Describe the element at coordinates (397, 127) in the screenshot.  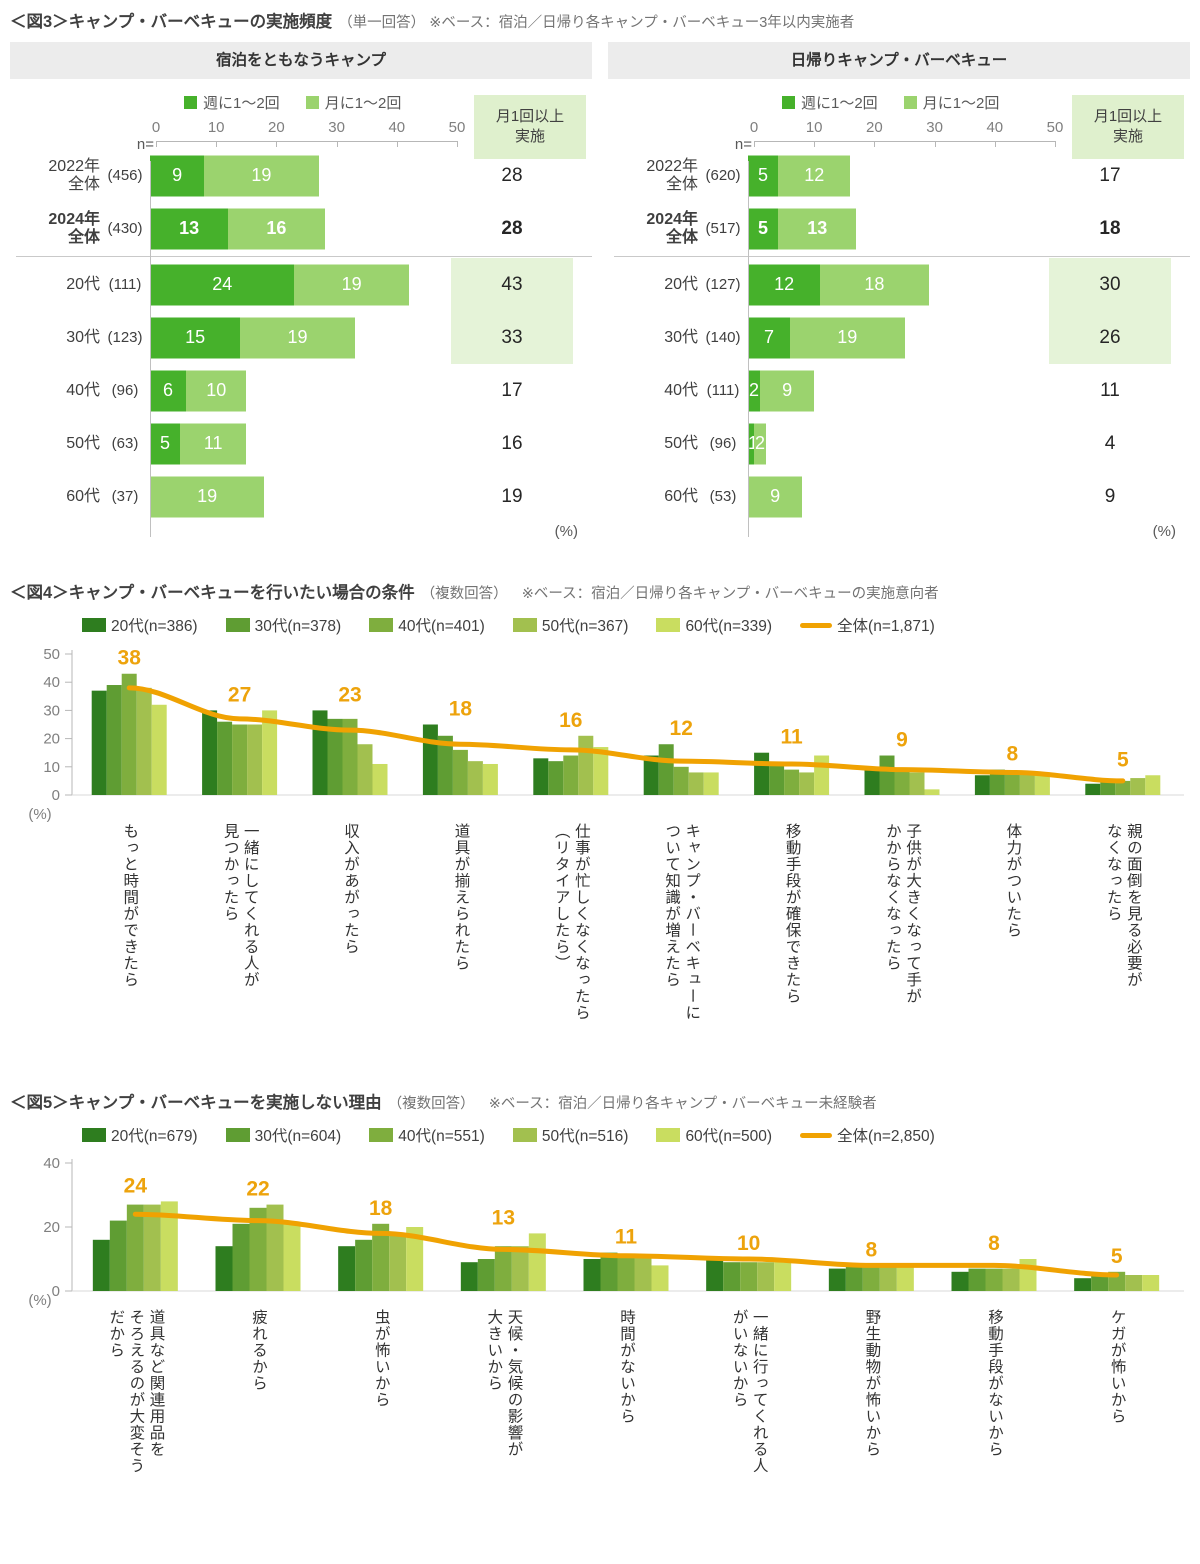
I see `axis-tick-label: 40` at that location.